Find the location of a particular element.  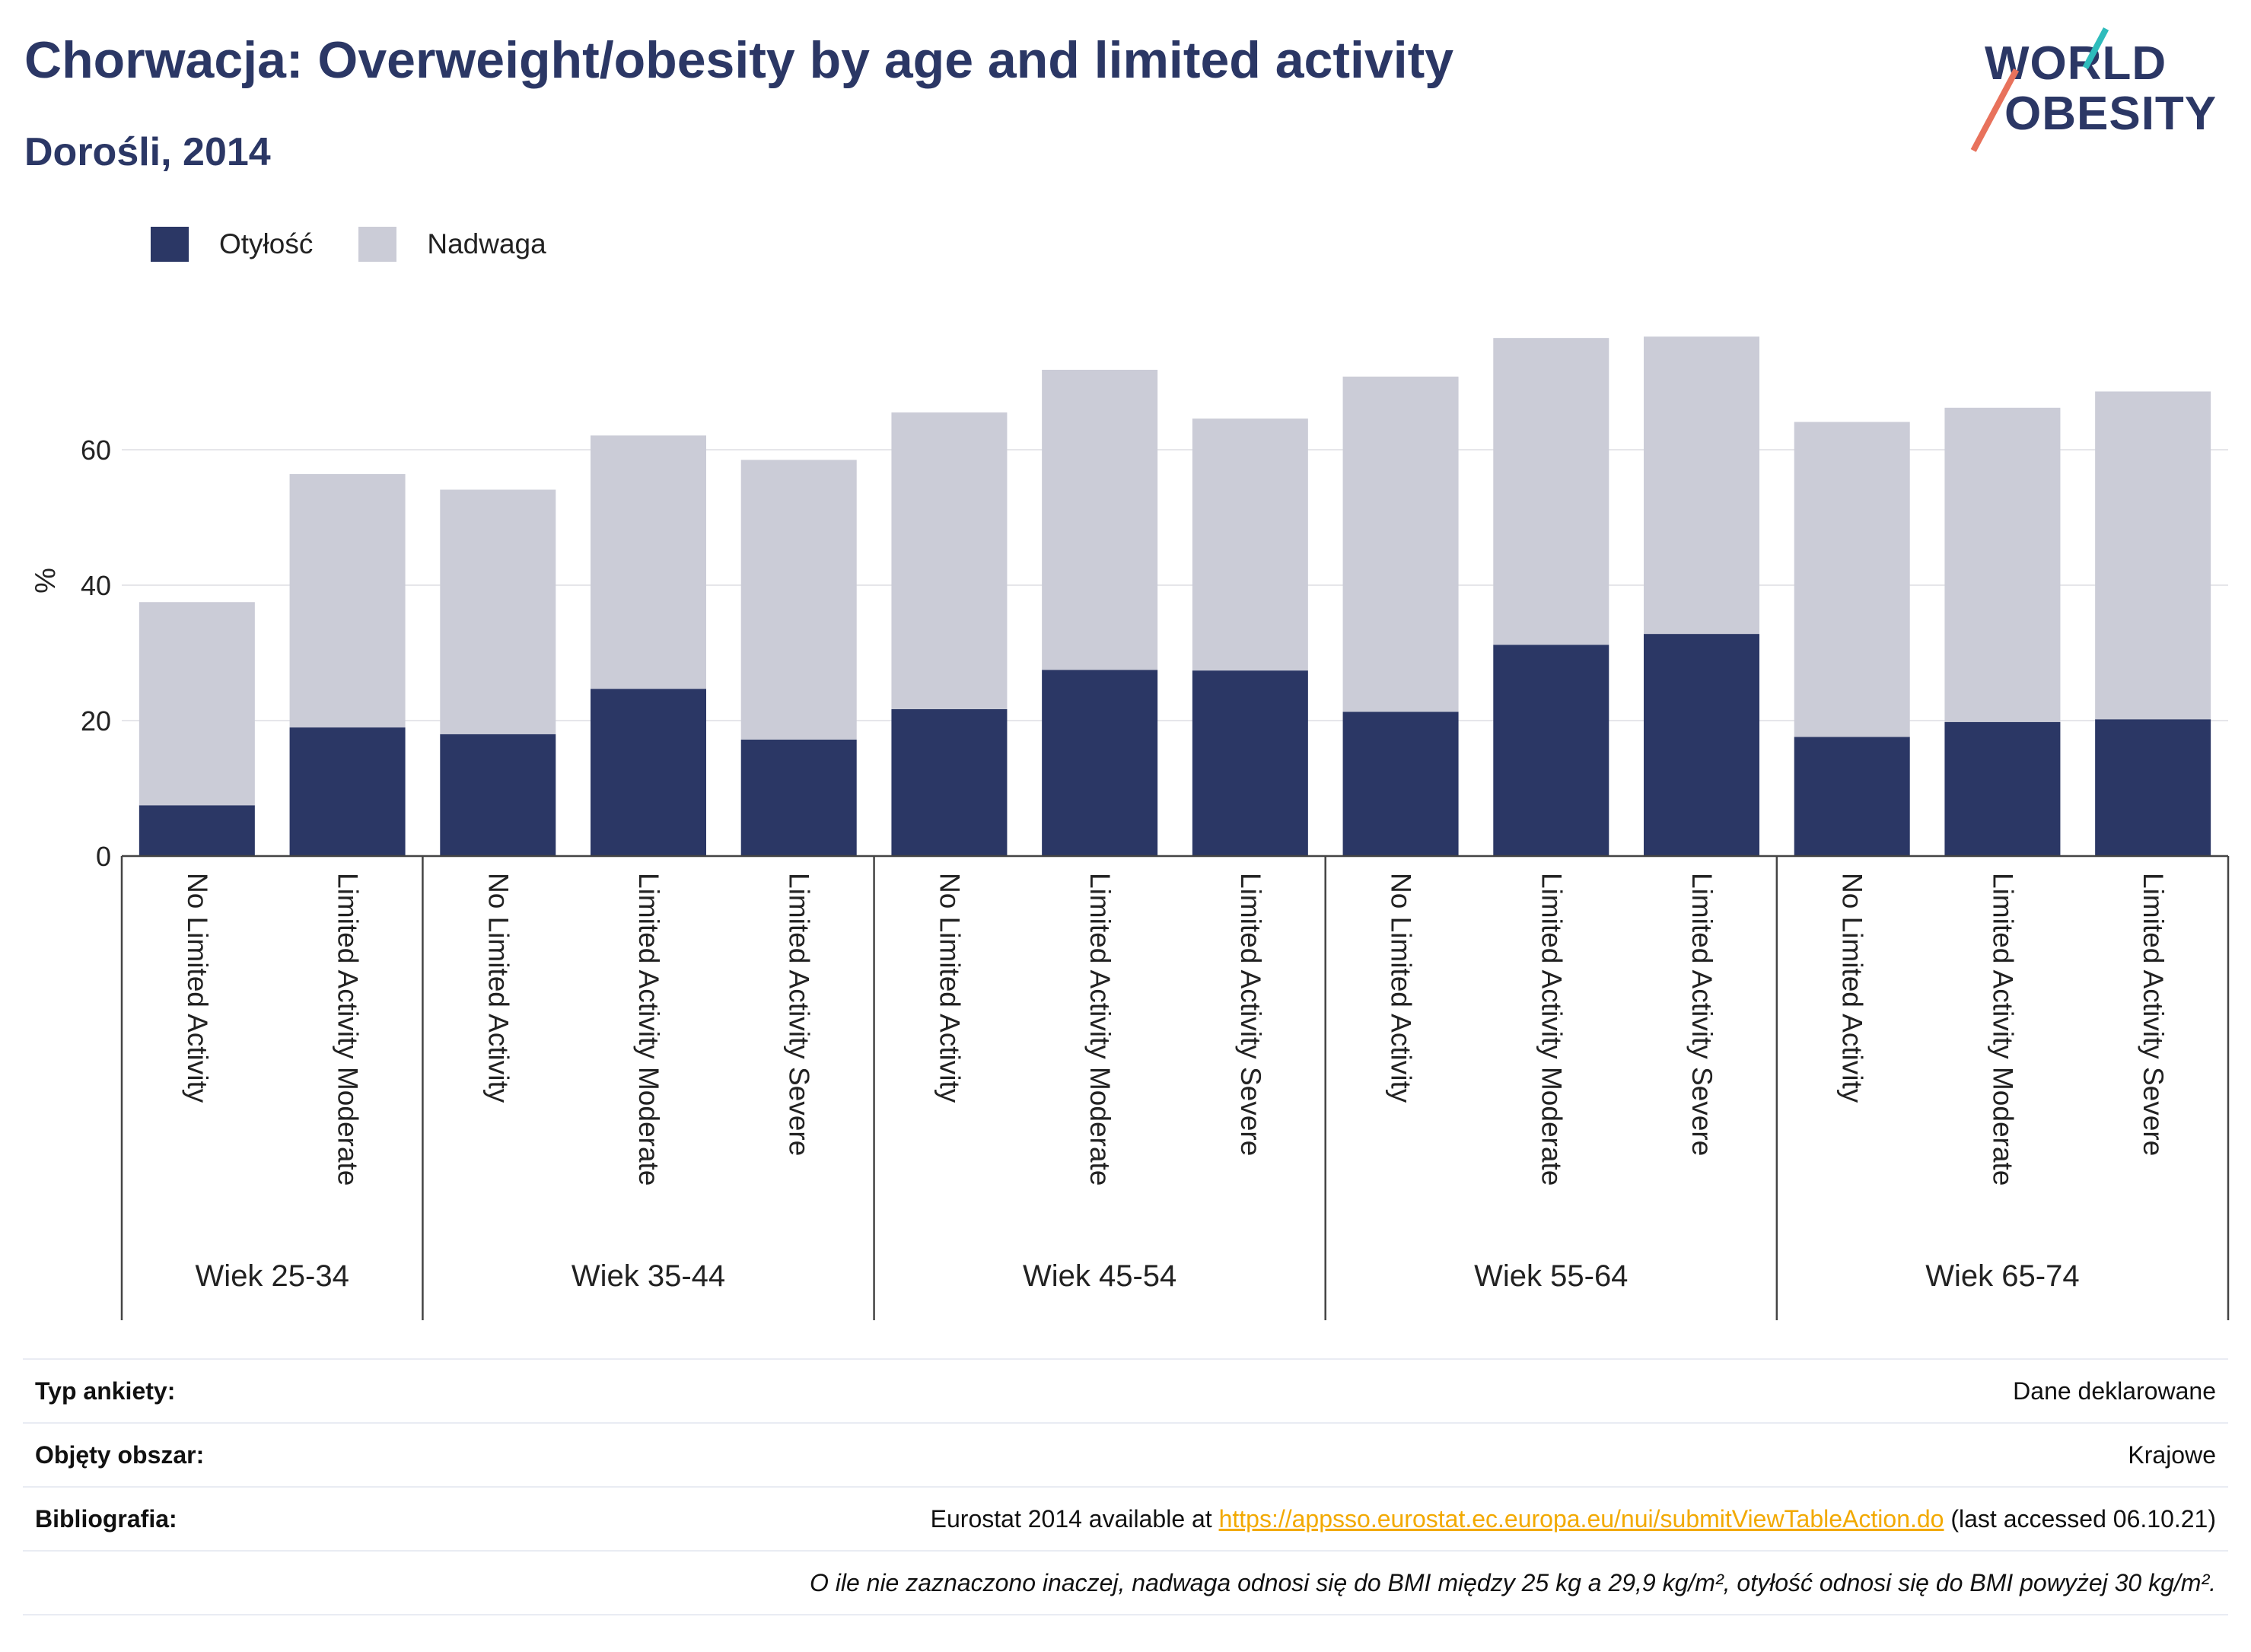

world-obesity-logo: WORLD OBESITY is located at coordinates (2097, 93).